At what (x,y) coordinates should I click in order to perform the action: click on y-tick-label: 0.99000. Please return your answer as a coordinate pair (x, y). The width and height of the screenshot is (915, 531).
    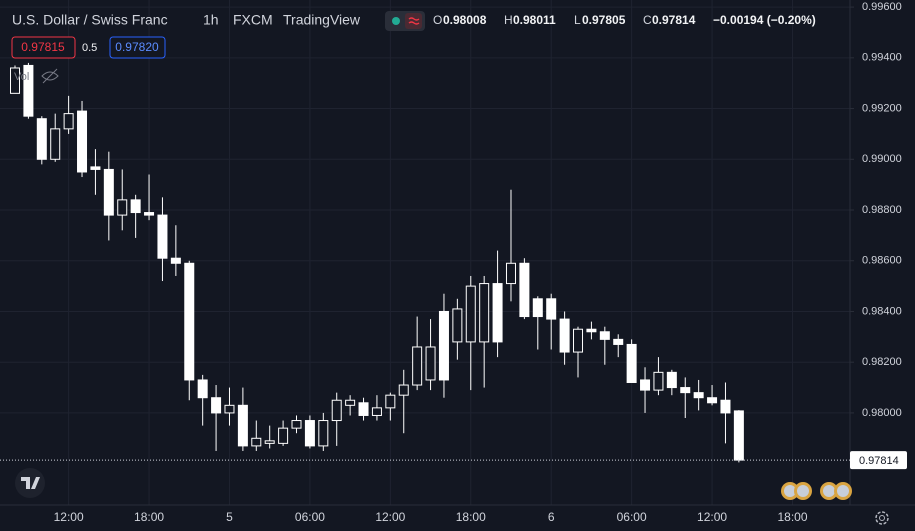
    Looking at the image, I should click on (882, 159).